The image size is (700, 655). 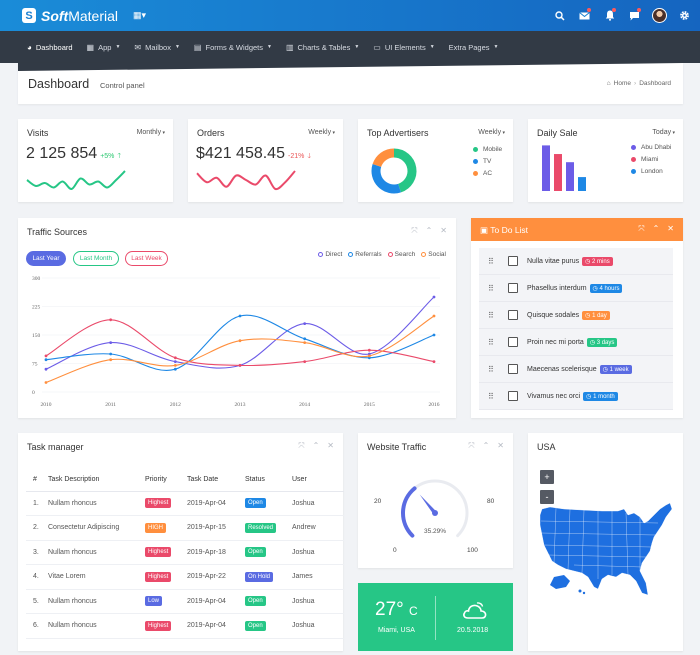 I want to click on tab-last-week: Last Week, so click(x=146, y=258).